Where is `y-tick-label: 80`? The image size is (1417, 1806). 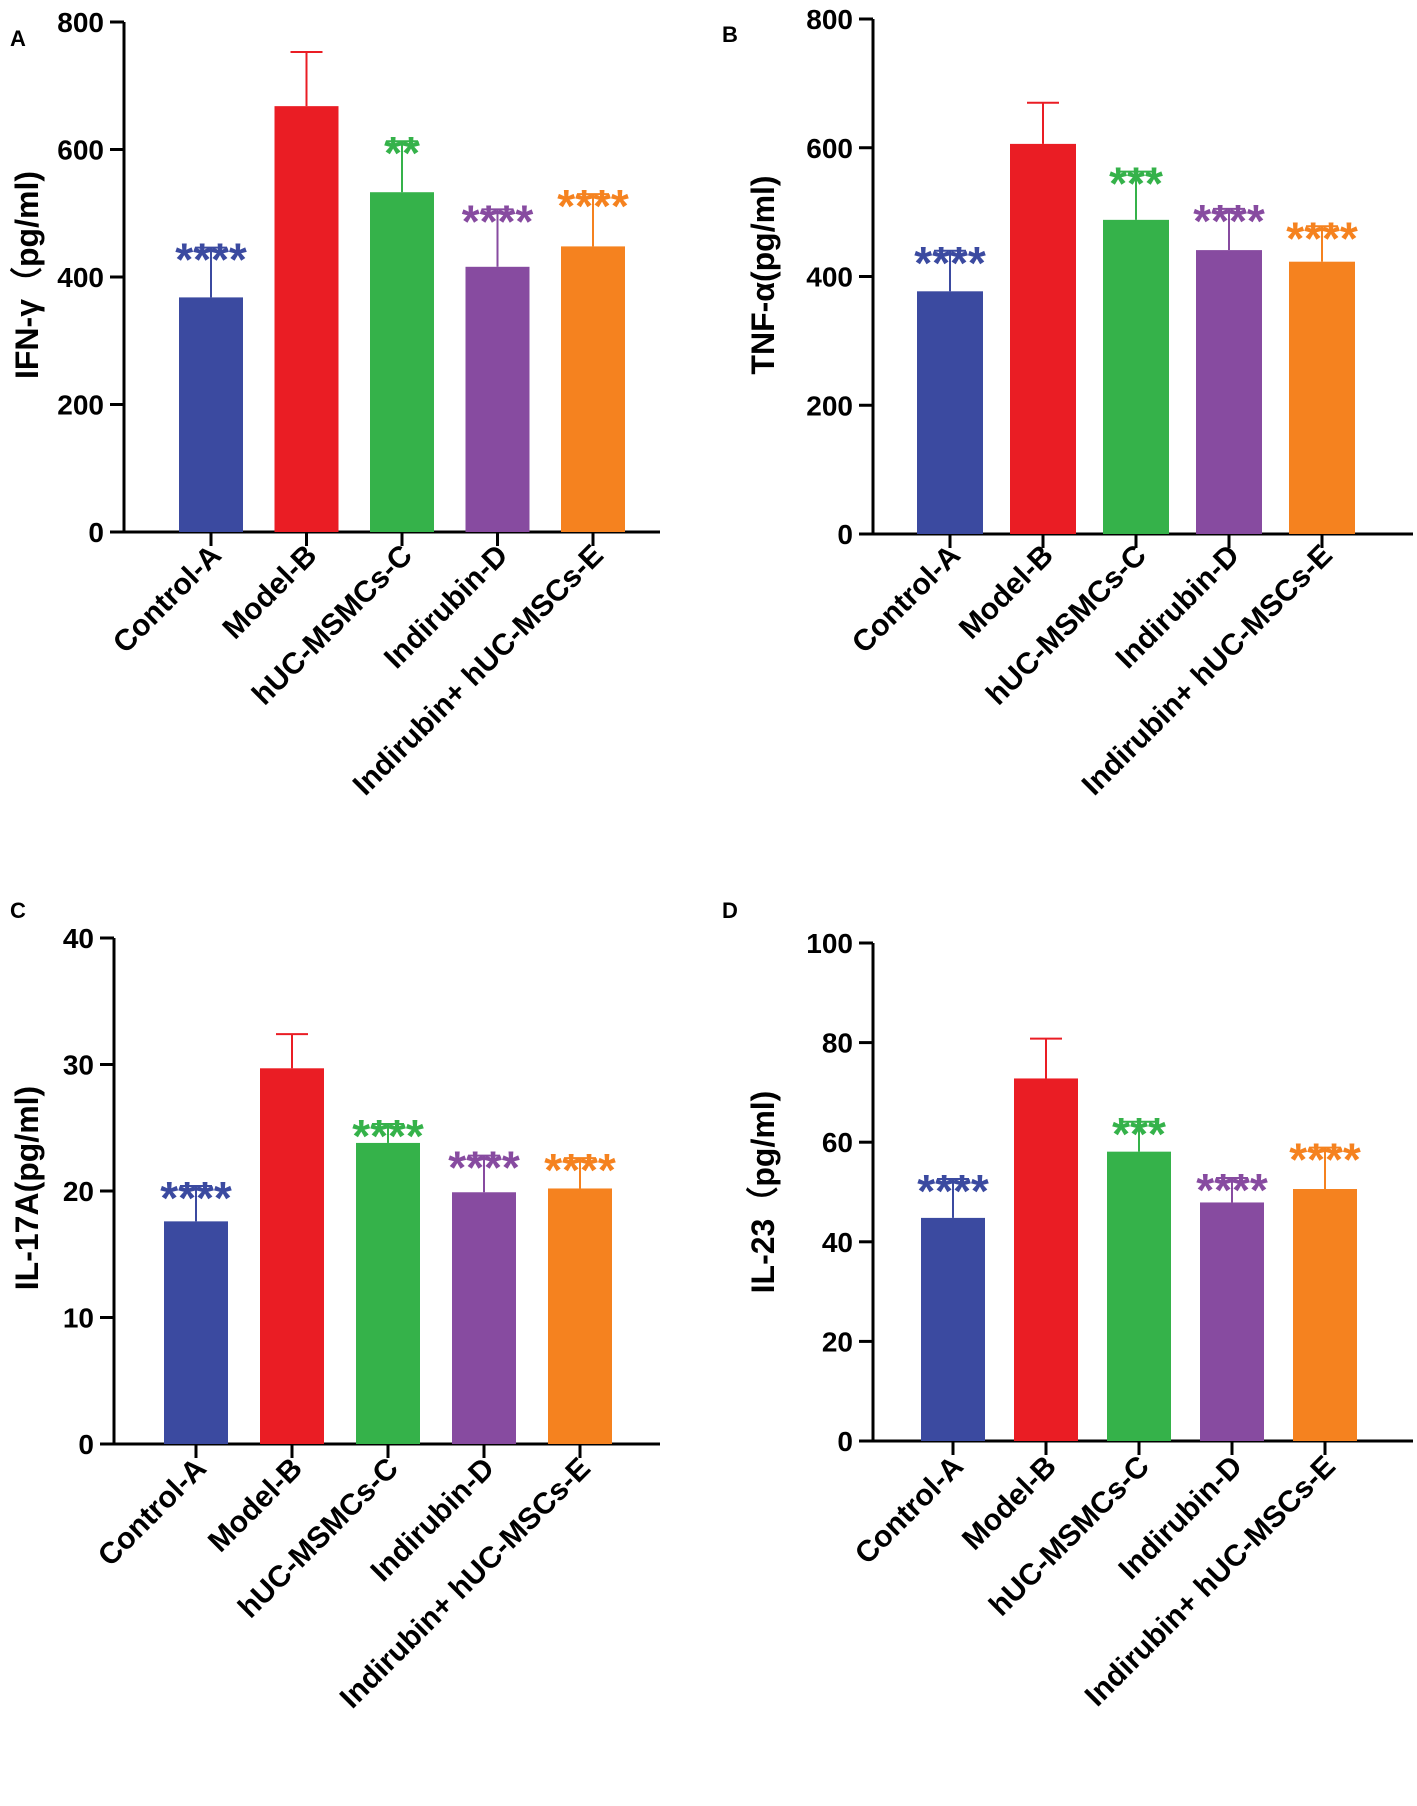 y-tick-label: 80 is located at coordinates (837, 1043).